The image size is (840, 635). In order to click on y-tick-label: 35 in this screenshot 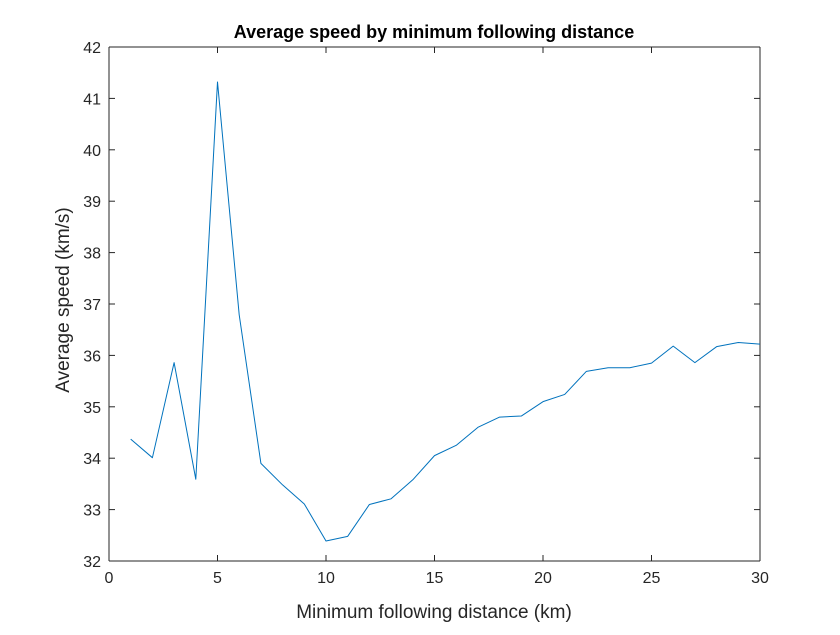, I will do `click(92, 408)`.